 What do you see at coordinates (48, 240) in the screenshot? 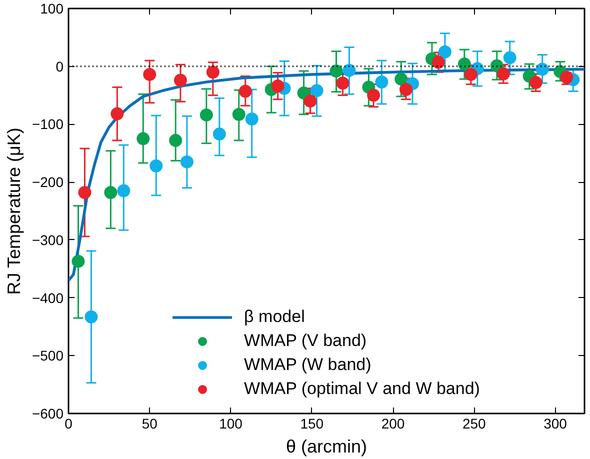
I see `y-tick-label: −300` at bounding box center [48, 240].